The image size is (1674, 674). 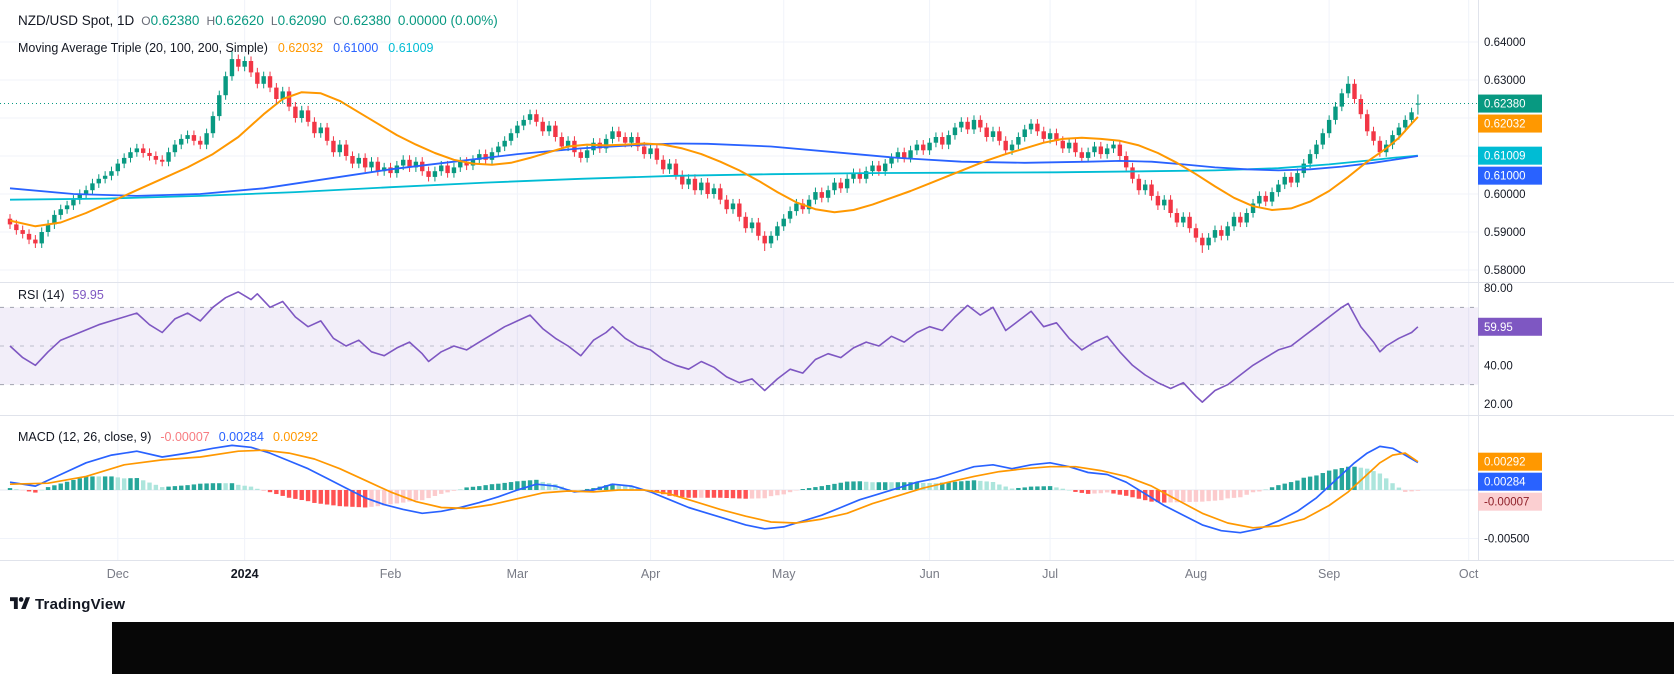 I want to click on macd-axis-badge: 0.00292, so click(x=1510, y=461).